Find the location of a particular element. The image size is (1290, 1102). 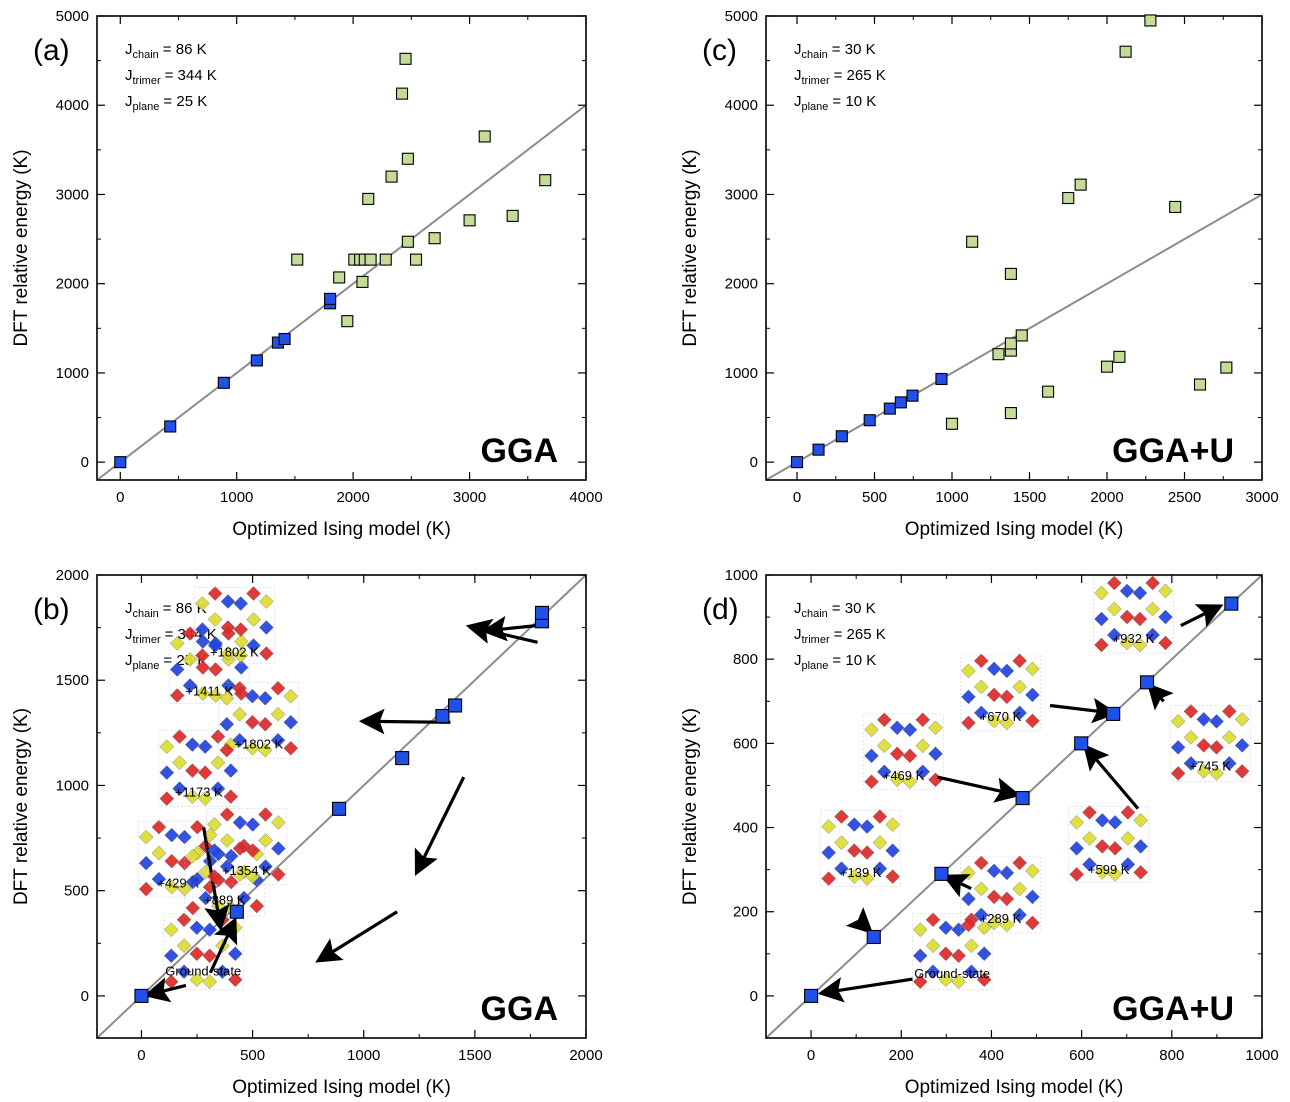

callout-label: +932 K is located at coordinates (1134, 638).